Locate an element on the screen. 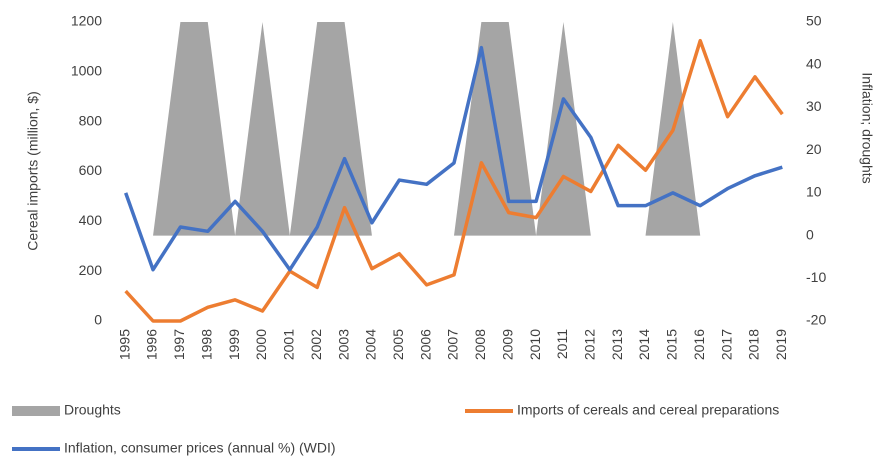 The height and width of the screenshot is (461, 879). x-tick-label: 2017 is located at coordinates (726, 344).